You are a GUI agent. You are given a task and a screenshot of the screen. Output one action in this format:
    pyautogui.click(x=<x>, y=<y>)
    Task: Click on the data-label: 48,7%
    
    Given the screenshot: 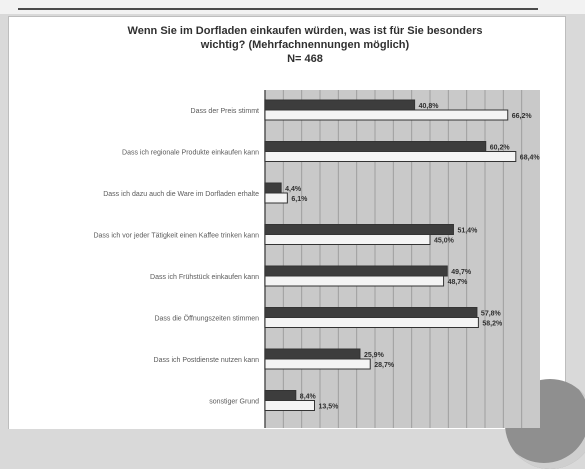 What is the action you would take?
    pyautogui.click(x=458, y=282)
    